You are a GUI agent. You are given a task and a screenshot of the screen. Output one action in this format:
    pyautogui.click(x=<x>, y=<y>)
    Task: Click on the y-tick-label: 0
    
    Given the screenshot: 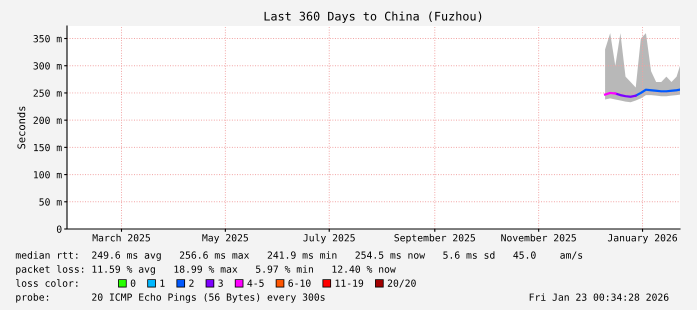 What is the action you would take?
    pyautogui.click(x=59, y=229)
    